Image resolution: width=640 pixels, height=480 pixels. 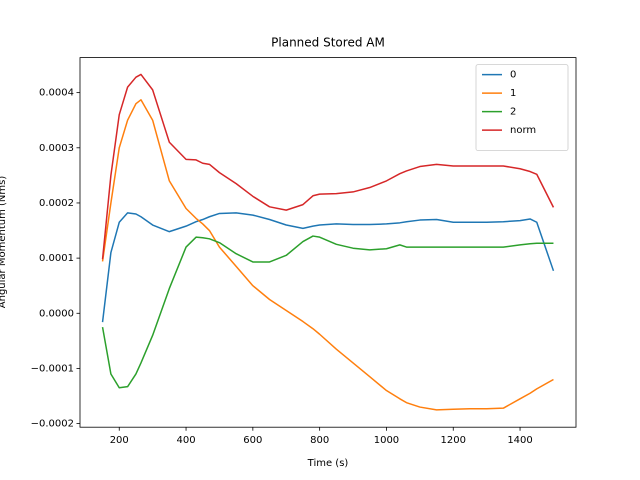 What do you see at coordinates (513, 112) in the screenshot?
I see `legend-label: 2` at bounding box center [513, 112].